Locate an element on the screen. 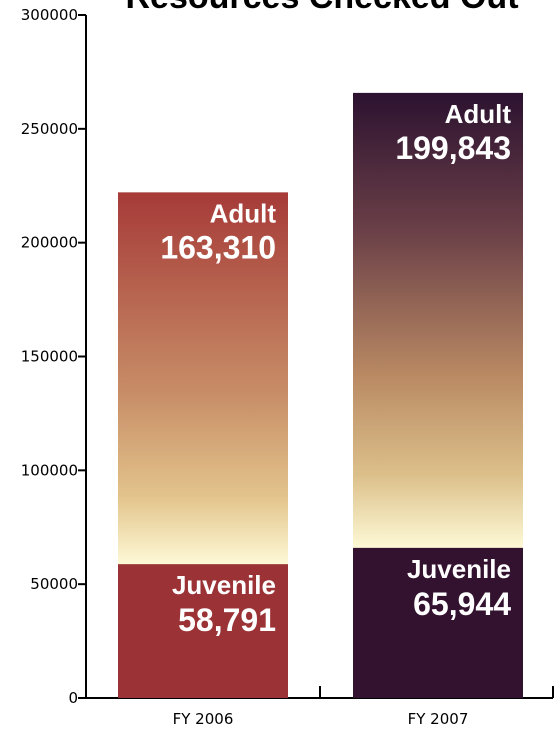  adult-value-label: 199,843 is located at coordinates (453, 148).